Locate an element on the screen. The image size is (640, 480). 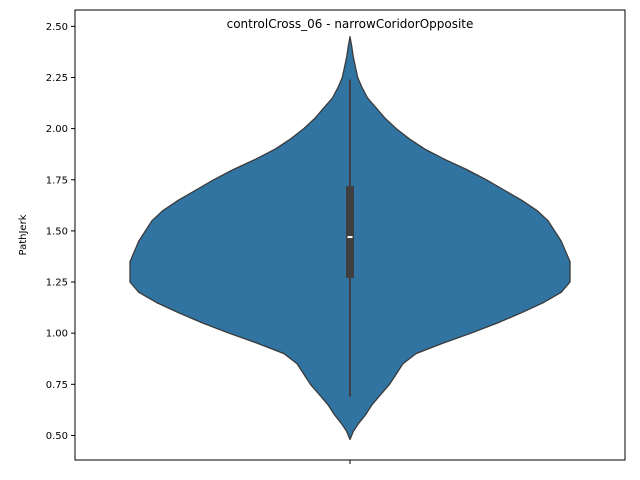
y-axis: 0.50 0.75 1.00 1.25 1.50 1.75 2.00 2.25 2.50 is located at coordinates (60, 232).